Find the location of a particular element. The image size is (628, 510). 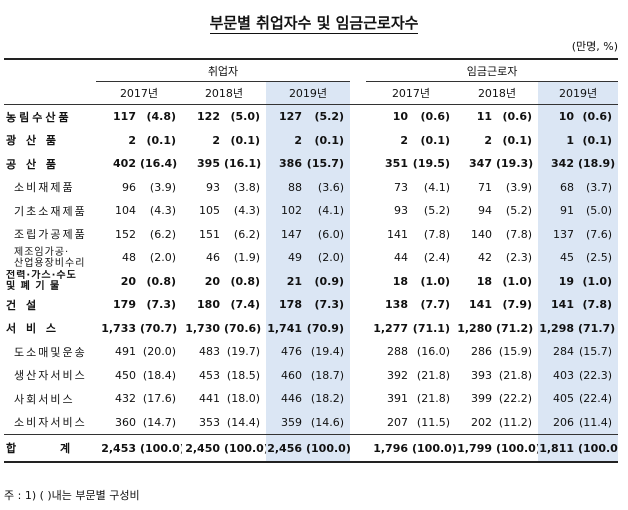

value-cell: 138 is located at coordinates (396, 305).